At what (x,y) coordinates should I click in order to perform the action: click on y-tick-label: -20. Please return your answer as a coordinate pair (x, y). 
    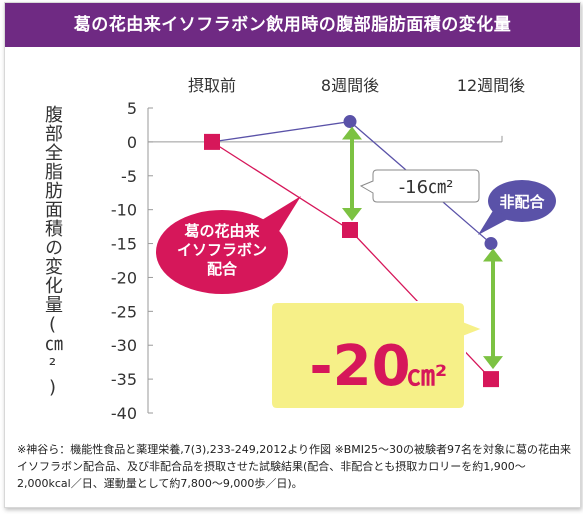
    Looking at the image, I should click on (124, 277).